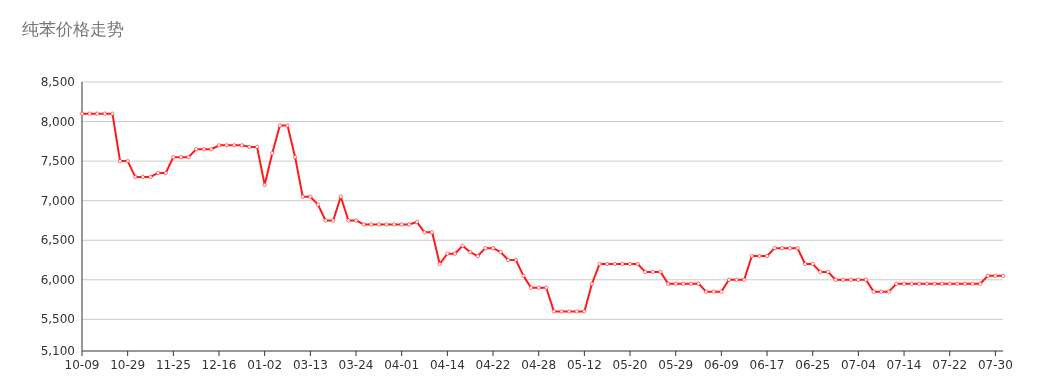 The width and height of the screenshot is (1046, 391). Describe the element at coordinates (82, 365) in the screenshot. I see `x-tick-label: 10-09` at that location.